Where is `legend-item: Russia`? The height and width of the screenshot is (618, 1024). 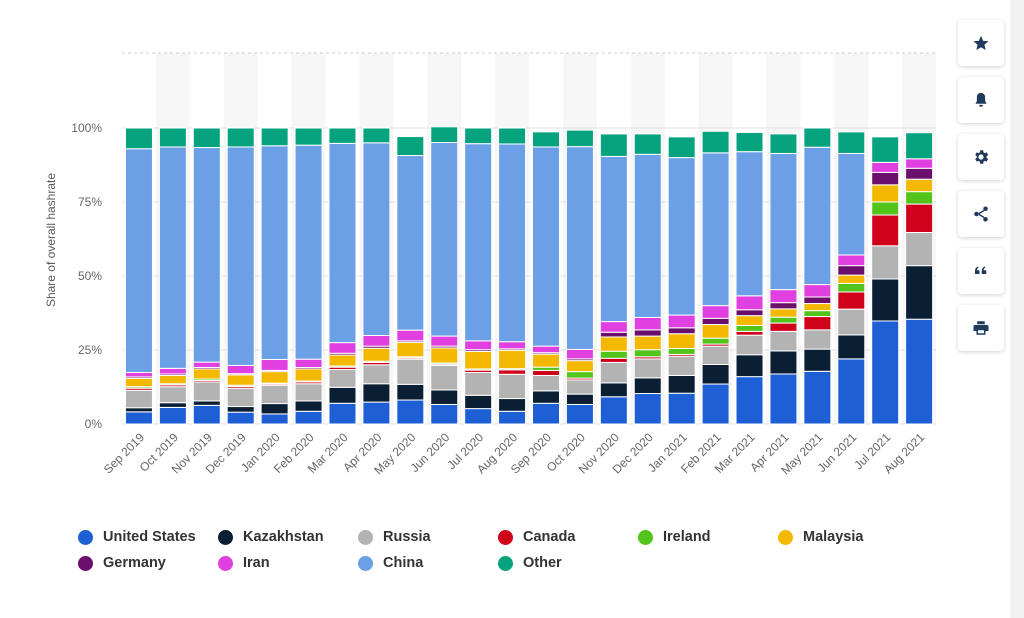
legend-item: Russia is located at coordinates (428, 537).